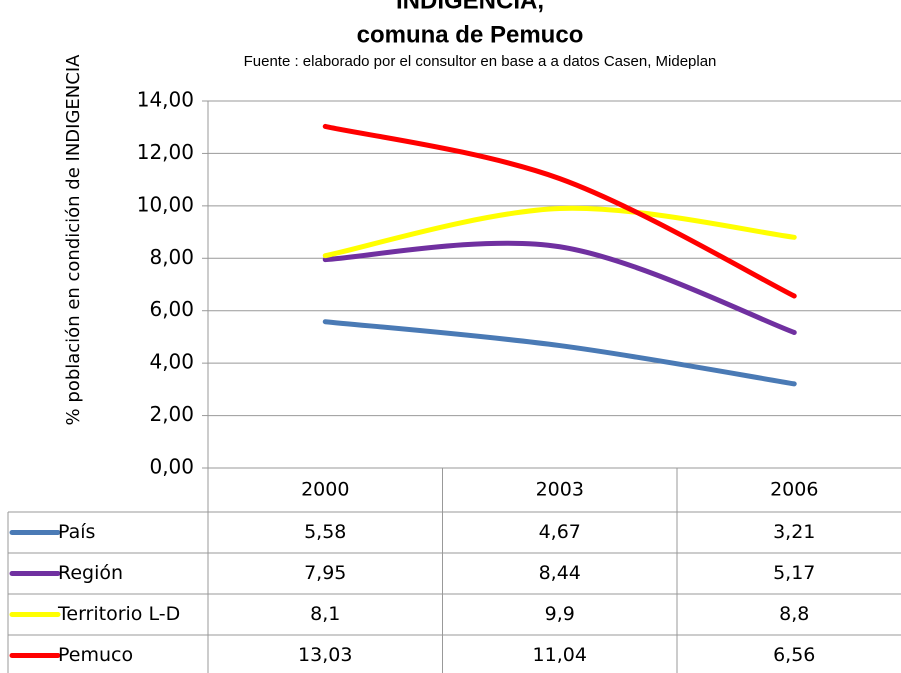  I want to click on x-tick-label: 2000, so click(325, 490).